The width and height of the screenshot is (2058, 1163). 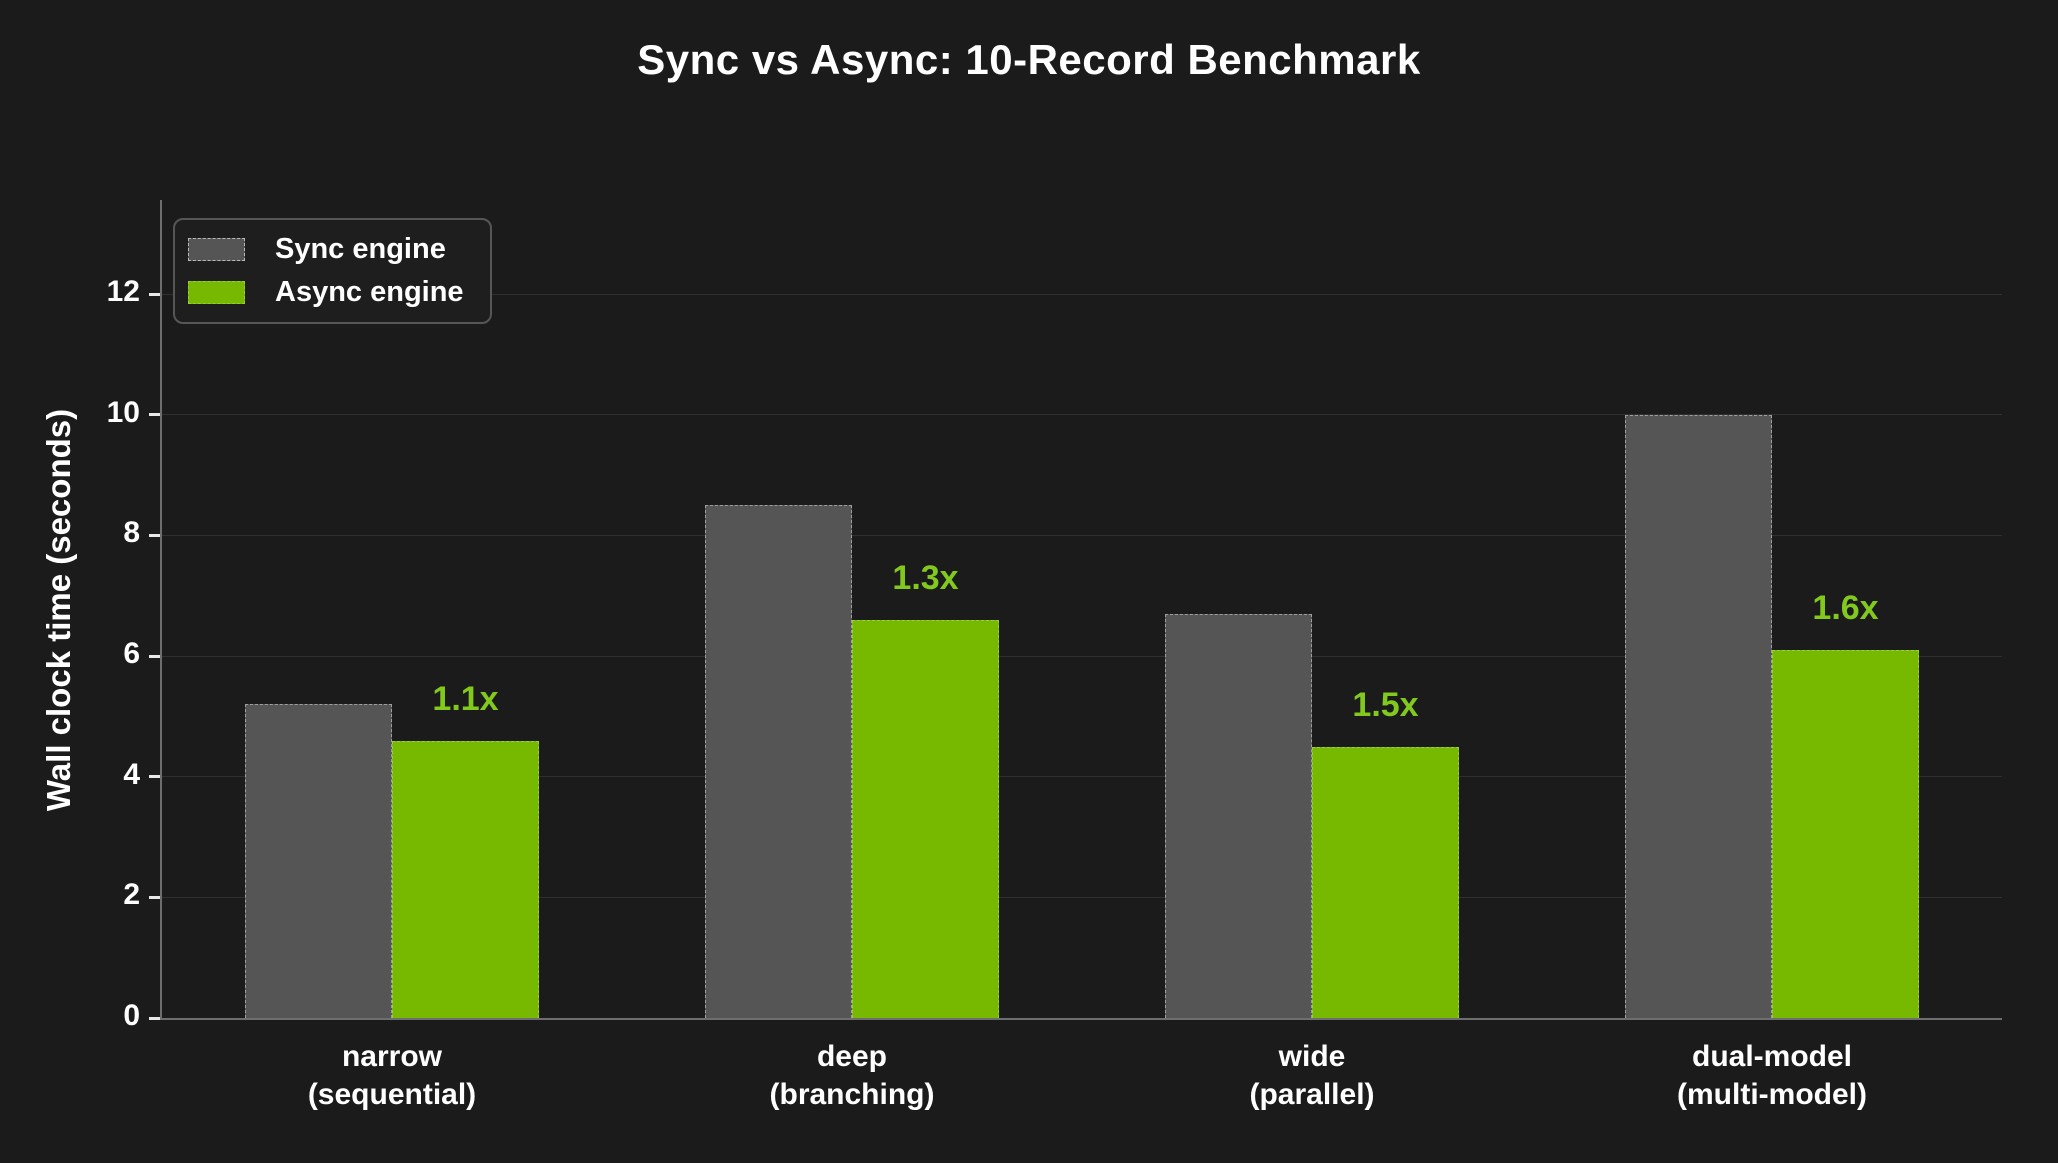 I want to click on speedup-label: 1.3x, so click(x=925, y=577).